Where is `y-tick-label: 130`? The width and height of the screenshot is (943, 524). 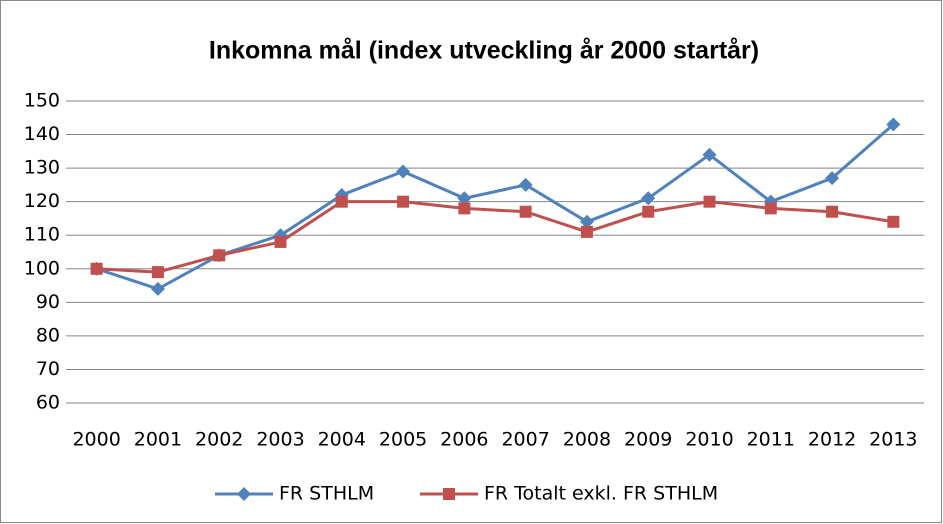
y-tick-label: 130 is located at coordinates (42, 168).